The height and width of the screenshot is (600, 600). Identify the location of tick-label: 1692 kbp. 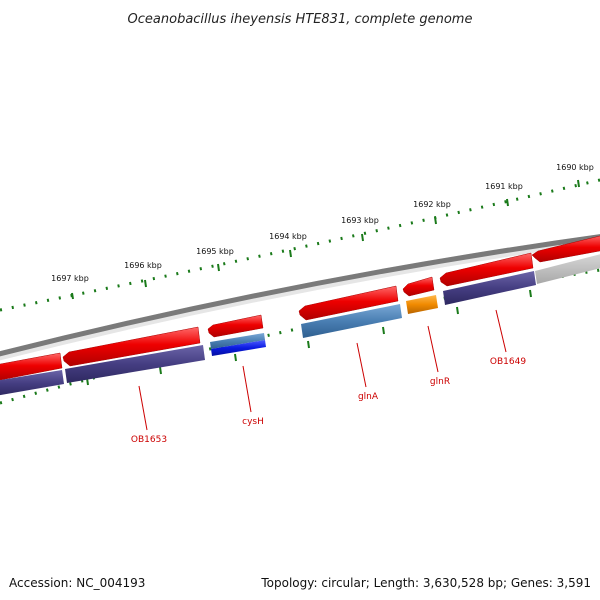
(432, 204).